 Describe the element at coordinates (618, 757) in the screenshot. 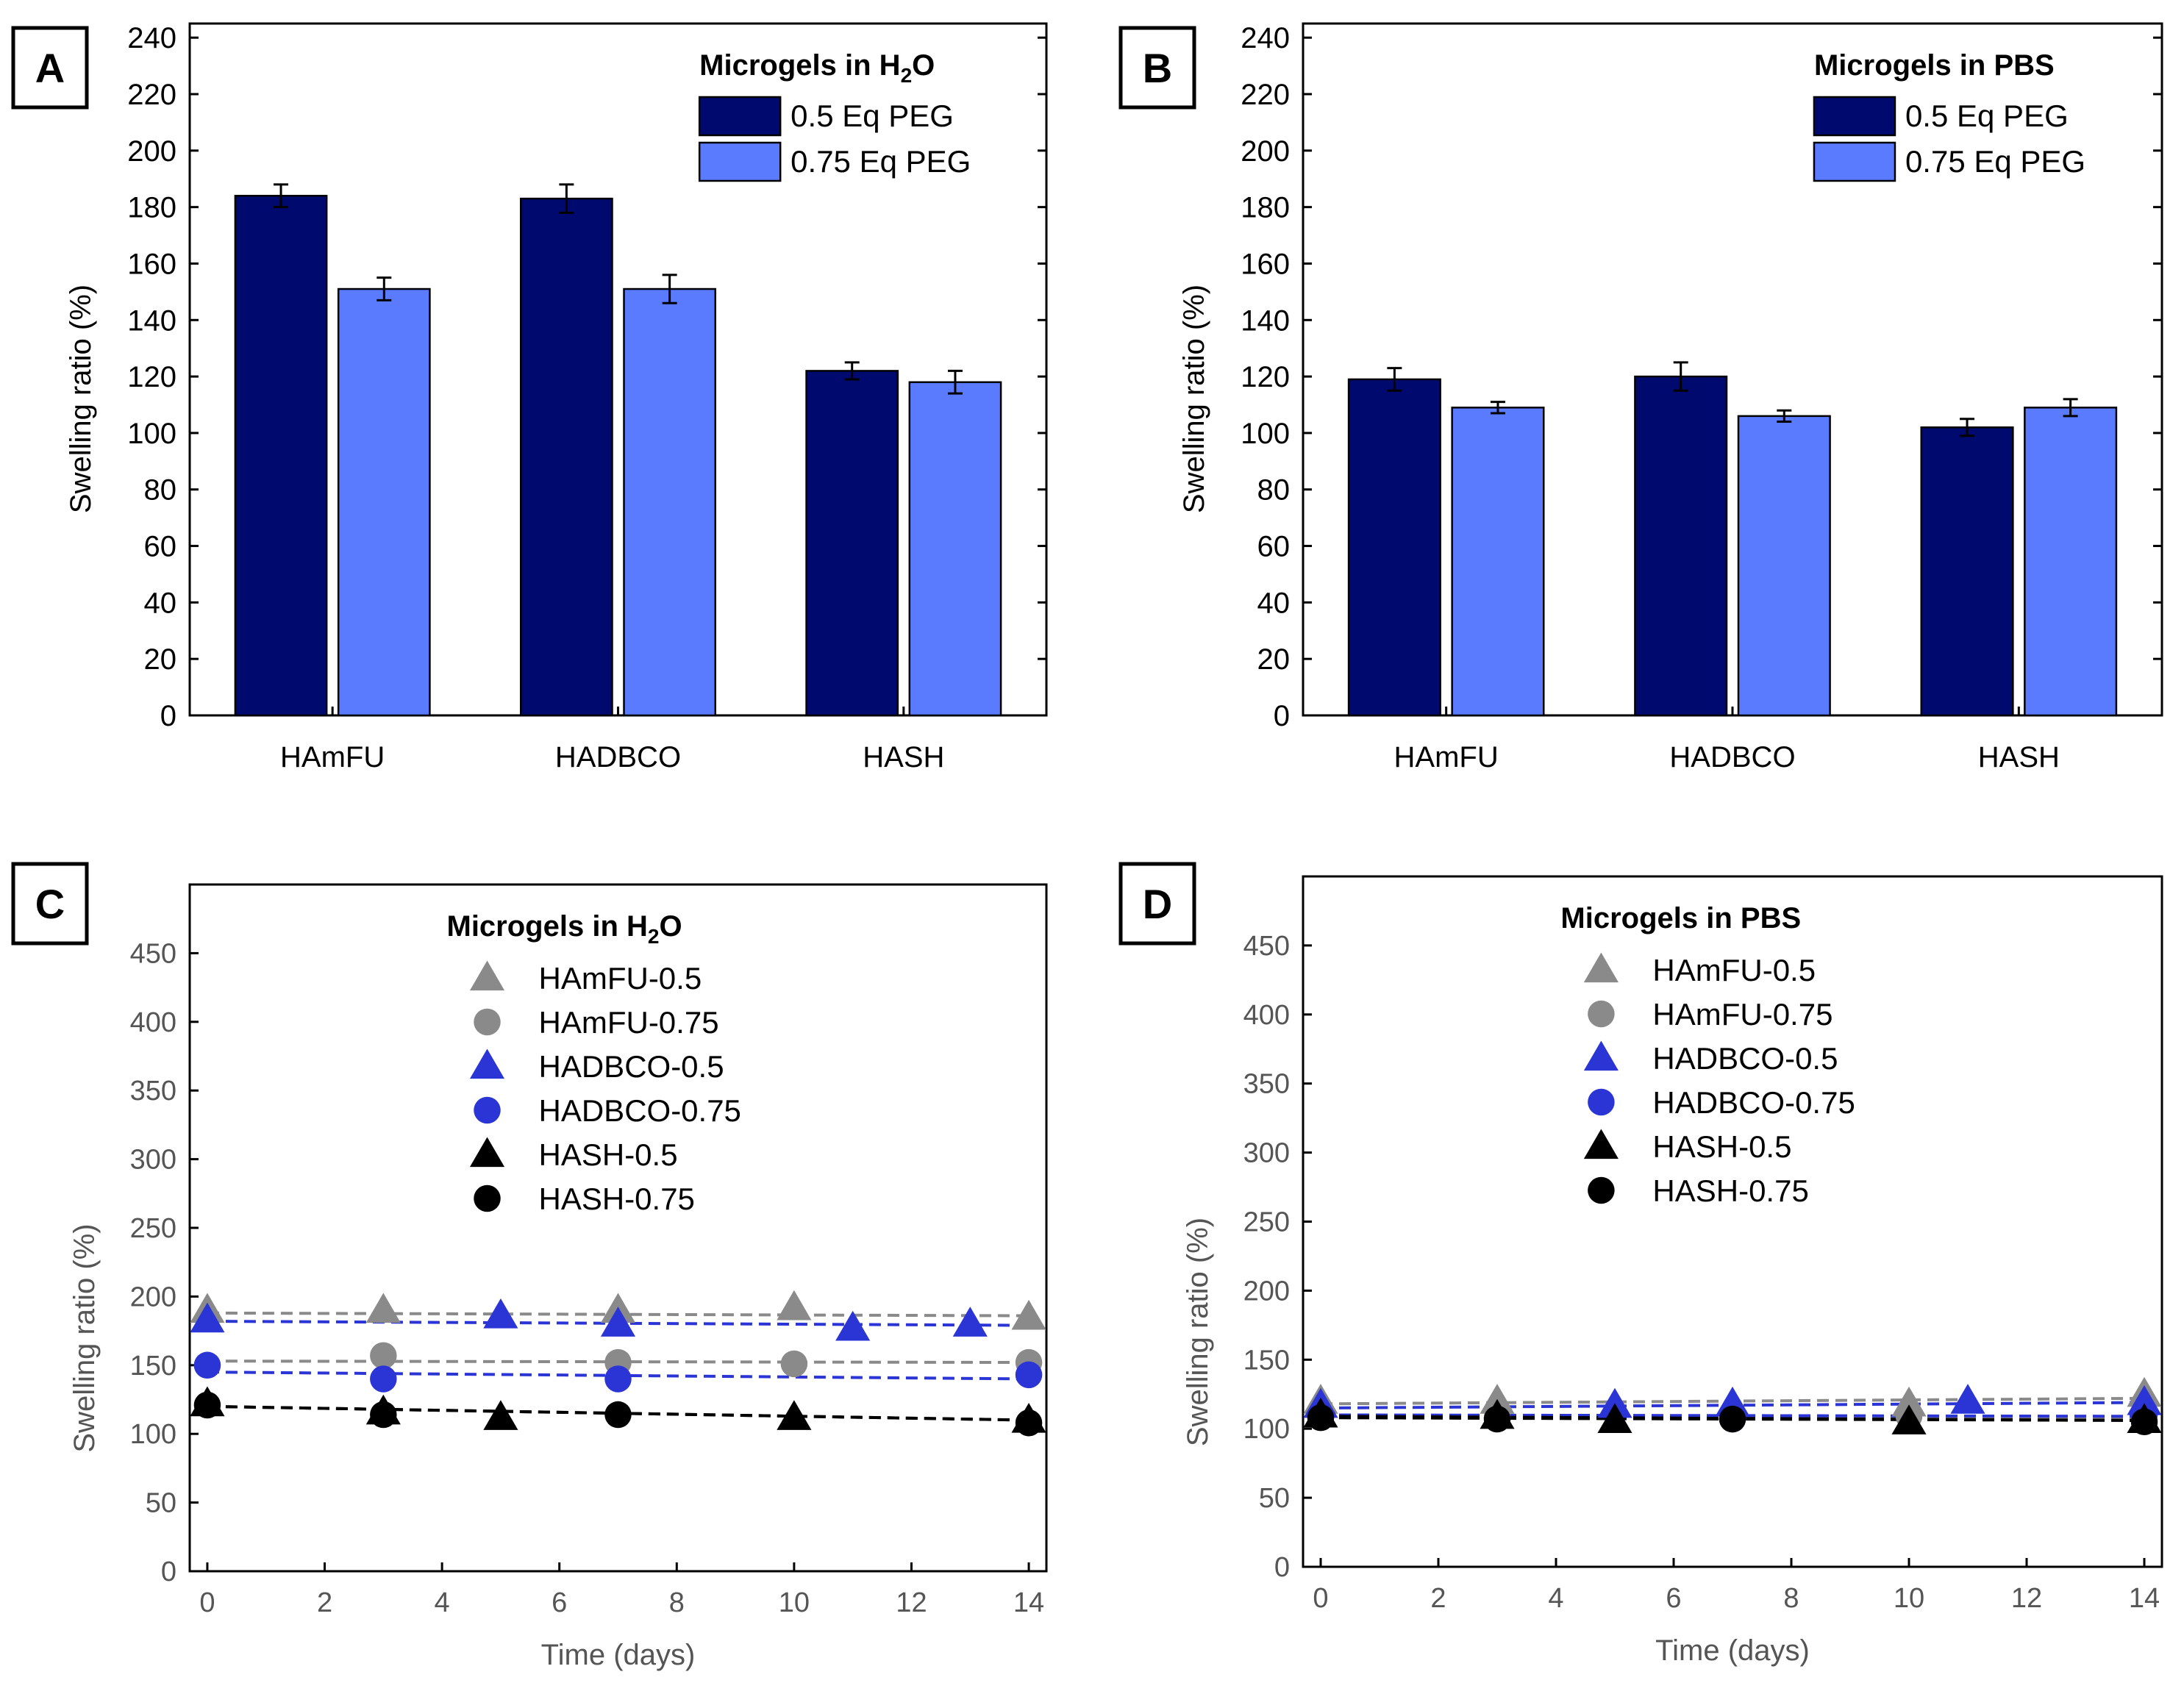

I see `x-tick-label: HADBCO` at that location.